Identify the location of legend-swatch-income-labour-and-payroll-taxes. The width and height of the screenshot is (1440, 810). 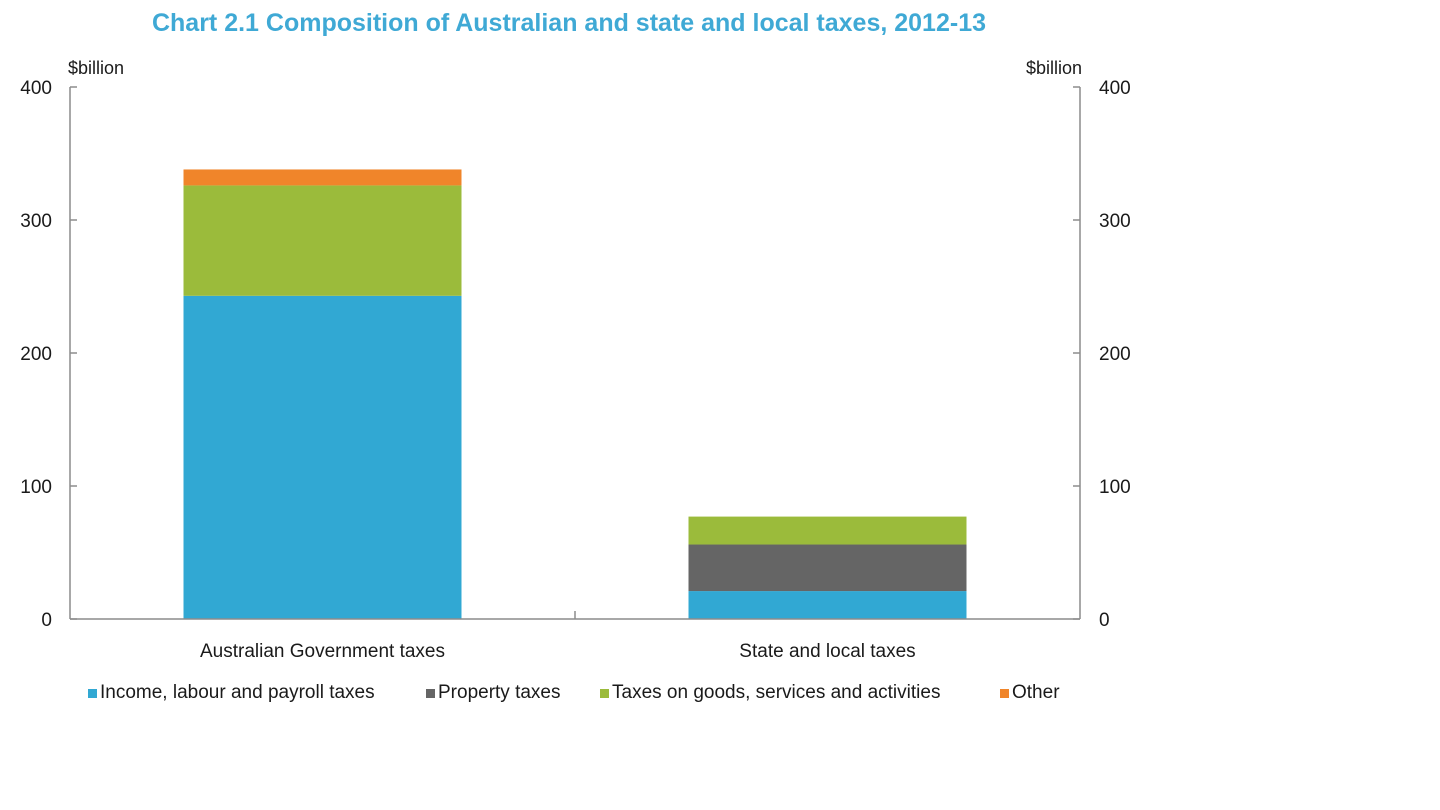
(92, 693).